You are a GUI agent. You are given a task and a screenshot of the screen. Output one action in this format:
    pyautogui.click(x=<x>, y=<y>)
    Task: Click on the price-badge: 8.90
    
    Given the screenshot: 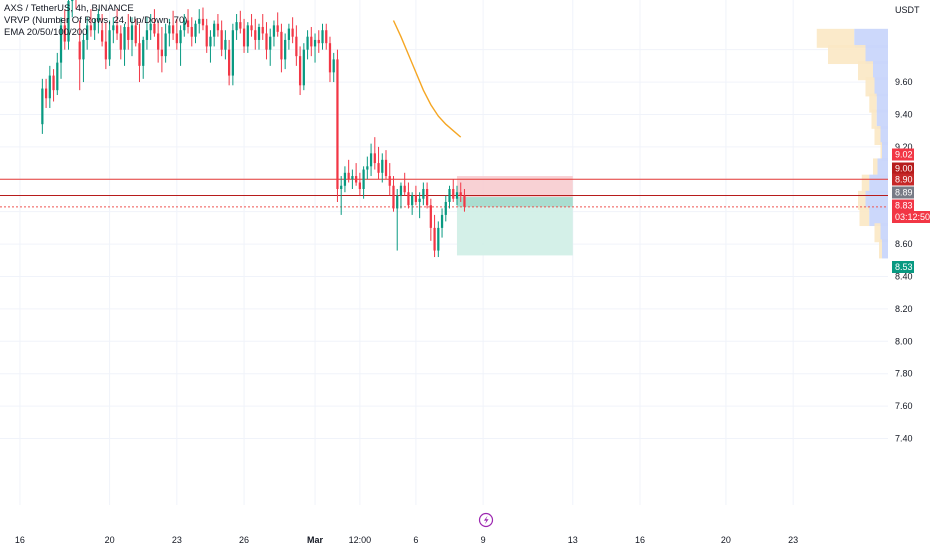 What is the action you would take?
    pyautogui.click(x=903, y=179)
    